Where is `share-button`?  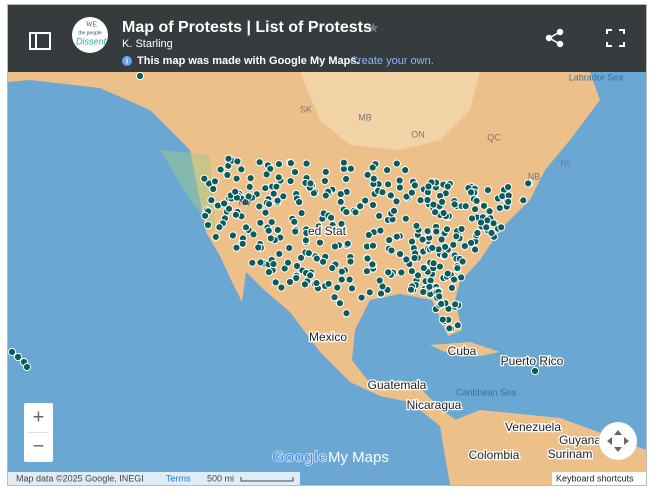 share-button is located at coordinates (554, 38).